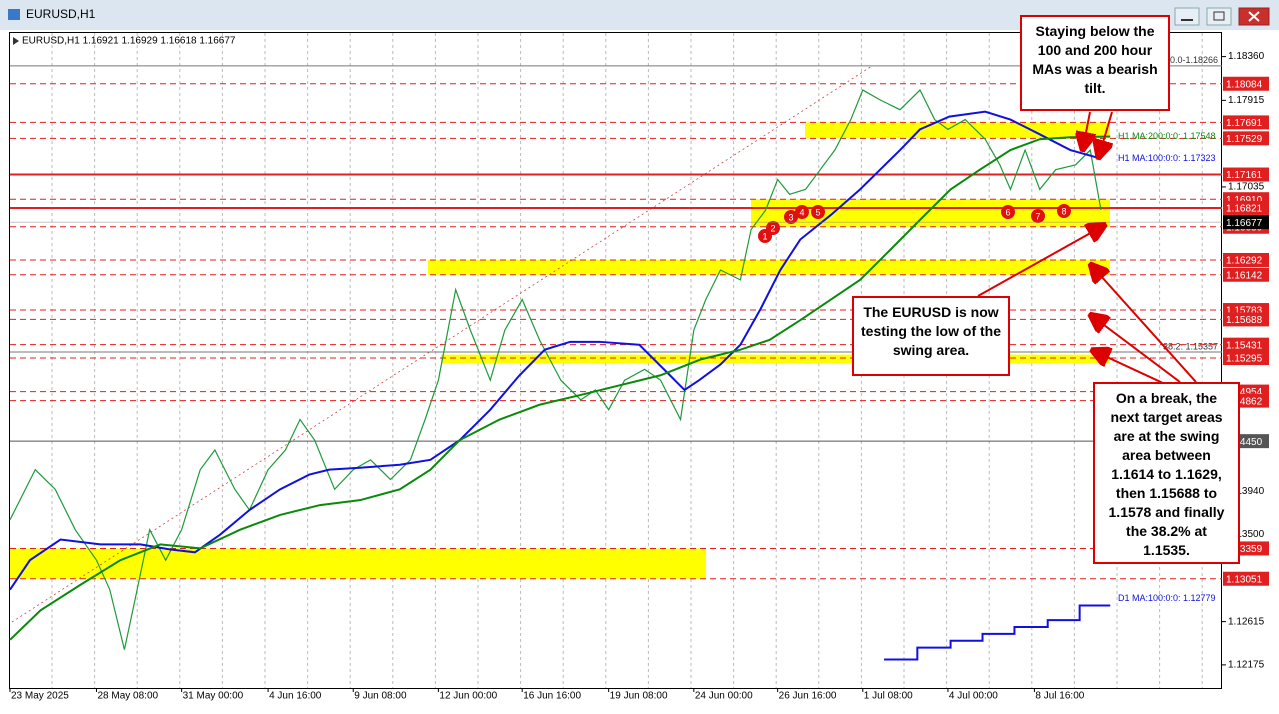  I want to click on marker-label: 7, so click(1037, 216).